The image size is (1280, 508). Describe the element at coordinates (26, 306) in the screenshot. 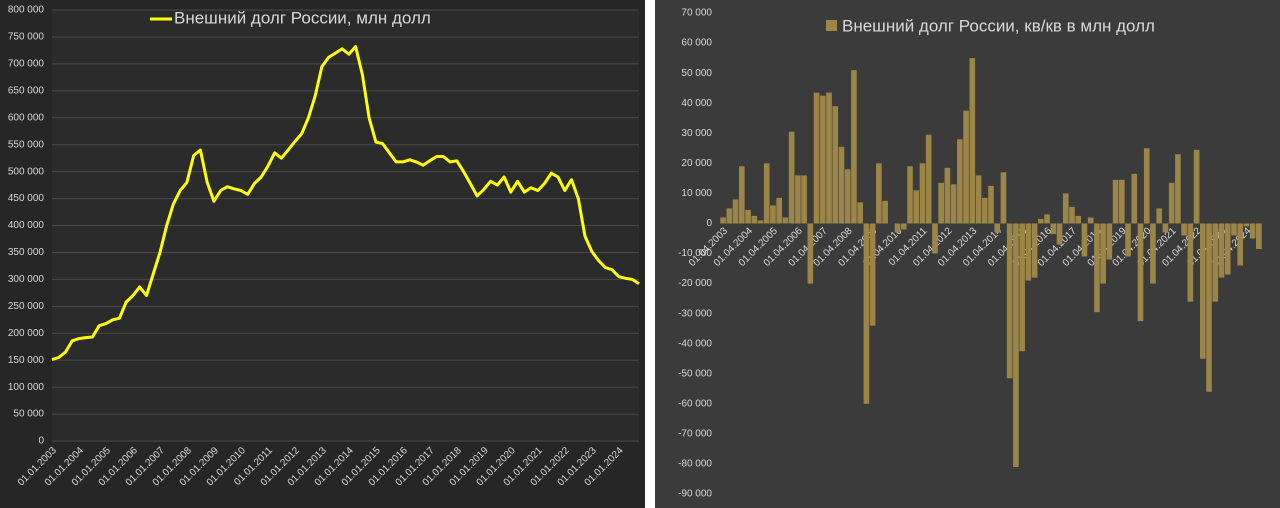

I see `y-tick-label: 250 000` at that location.